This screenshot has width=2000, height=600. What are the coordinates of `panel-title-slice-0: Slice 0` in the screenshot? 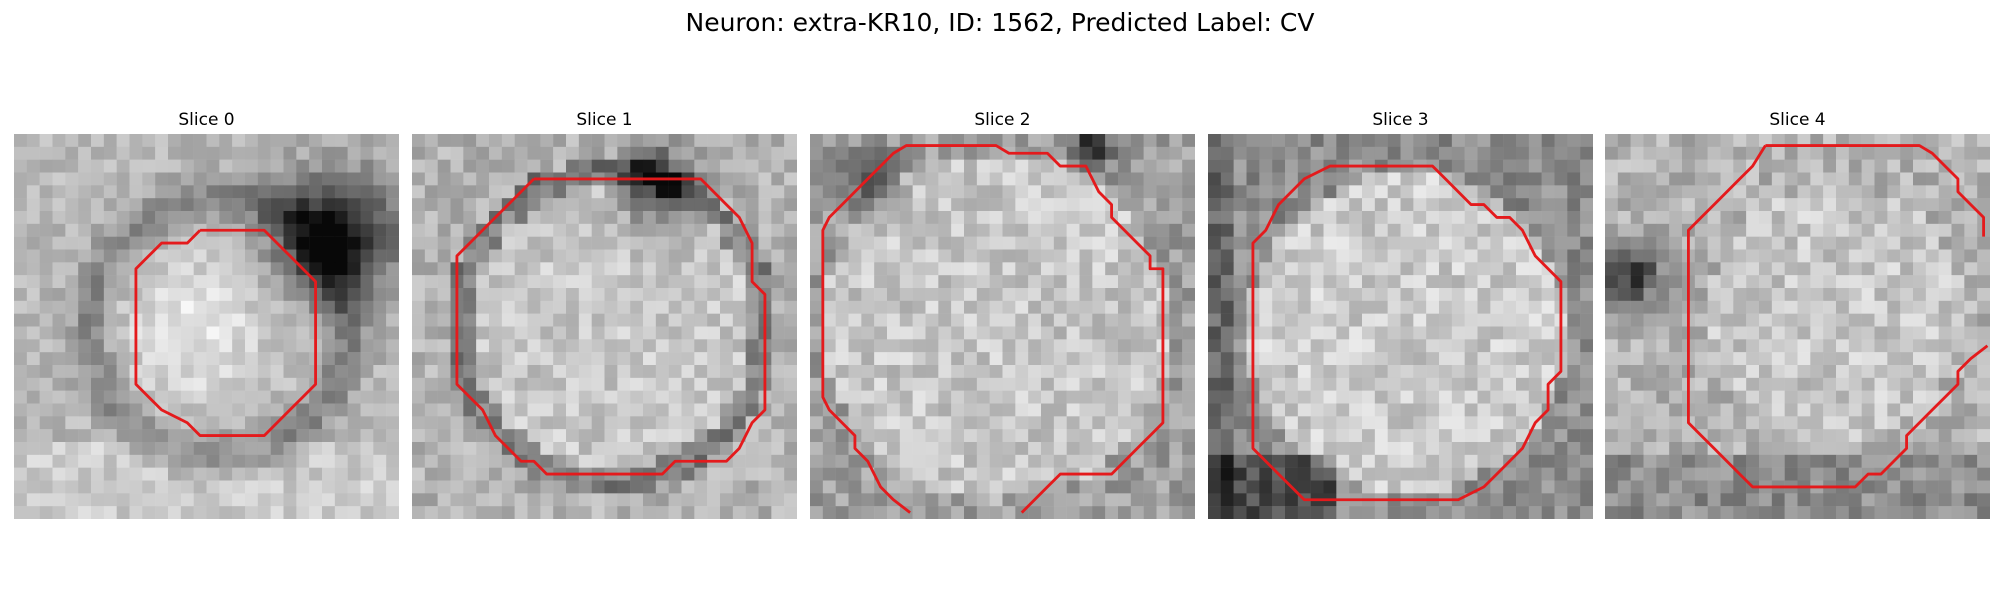 It's located at (206, 120).